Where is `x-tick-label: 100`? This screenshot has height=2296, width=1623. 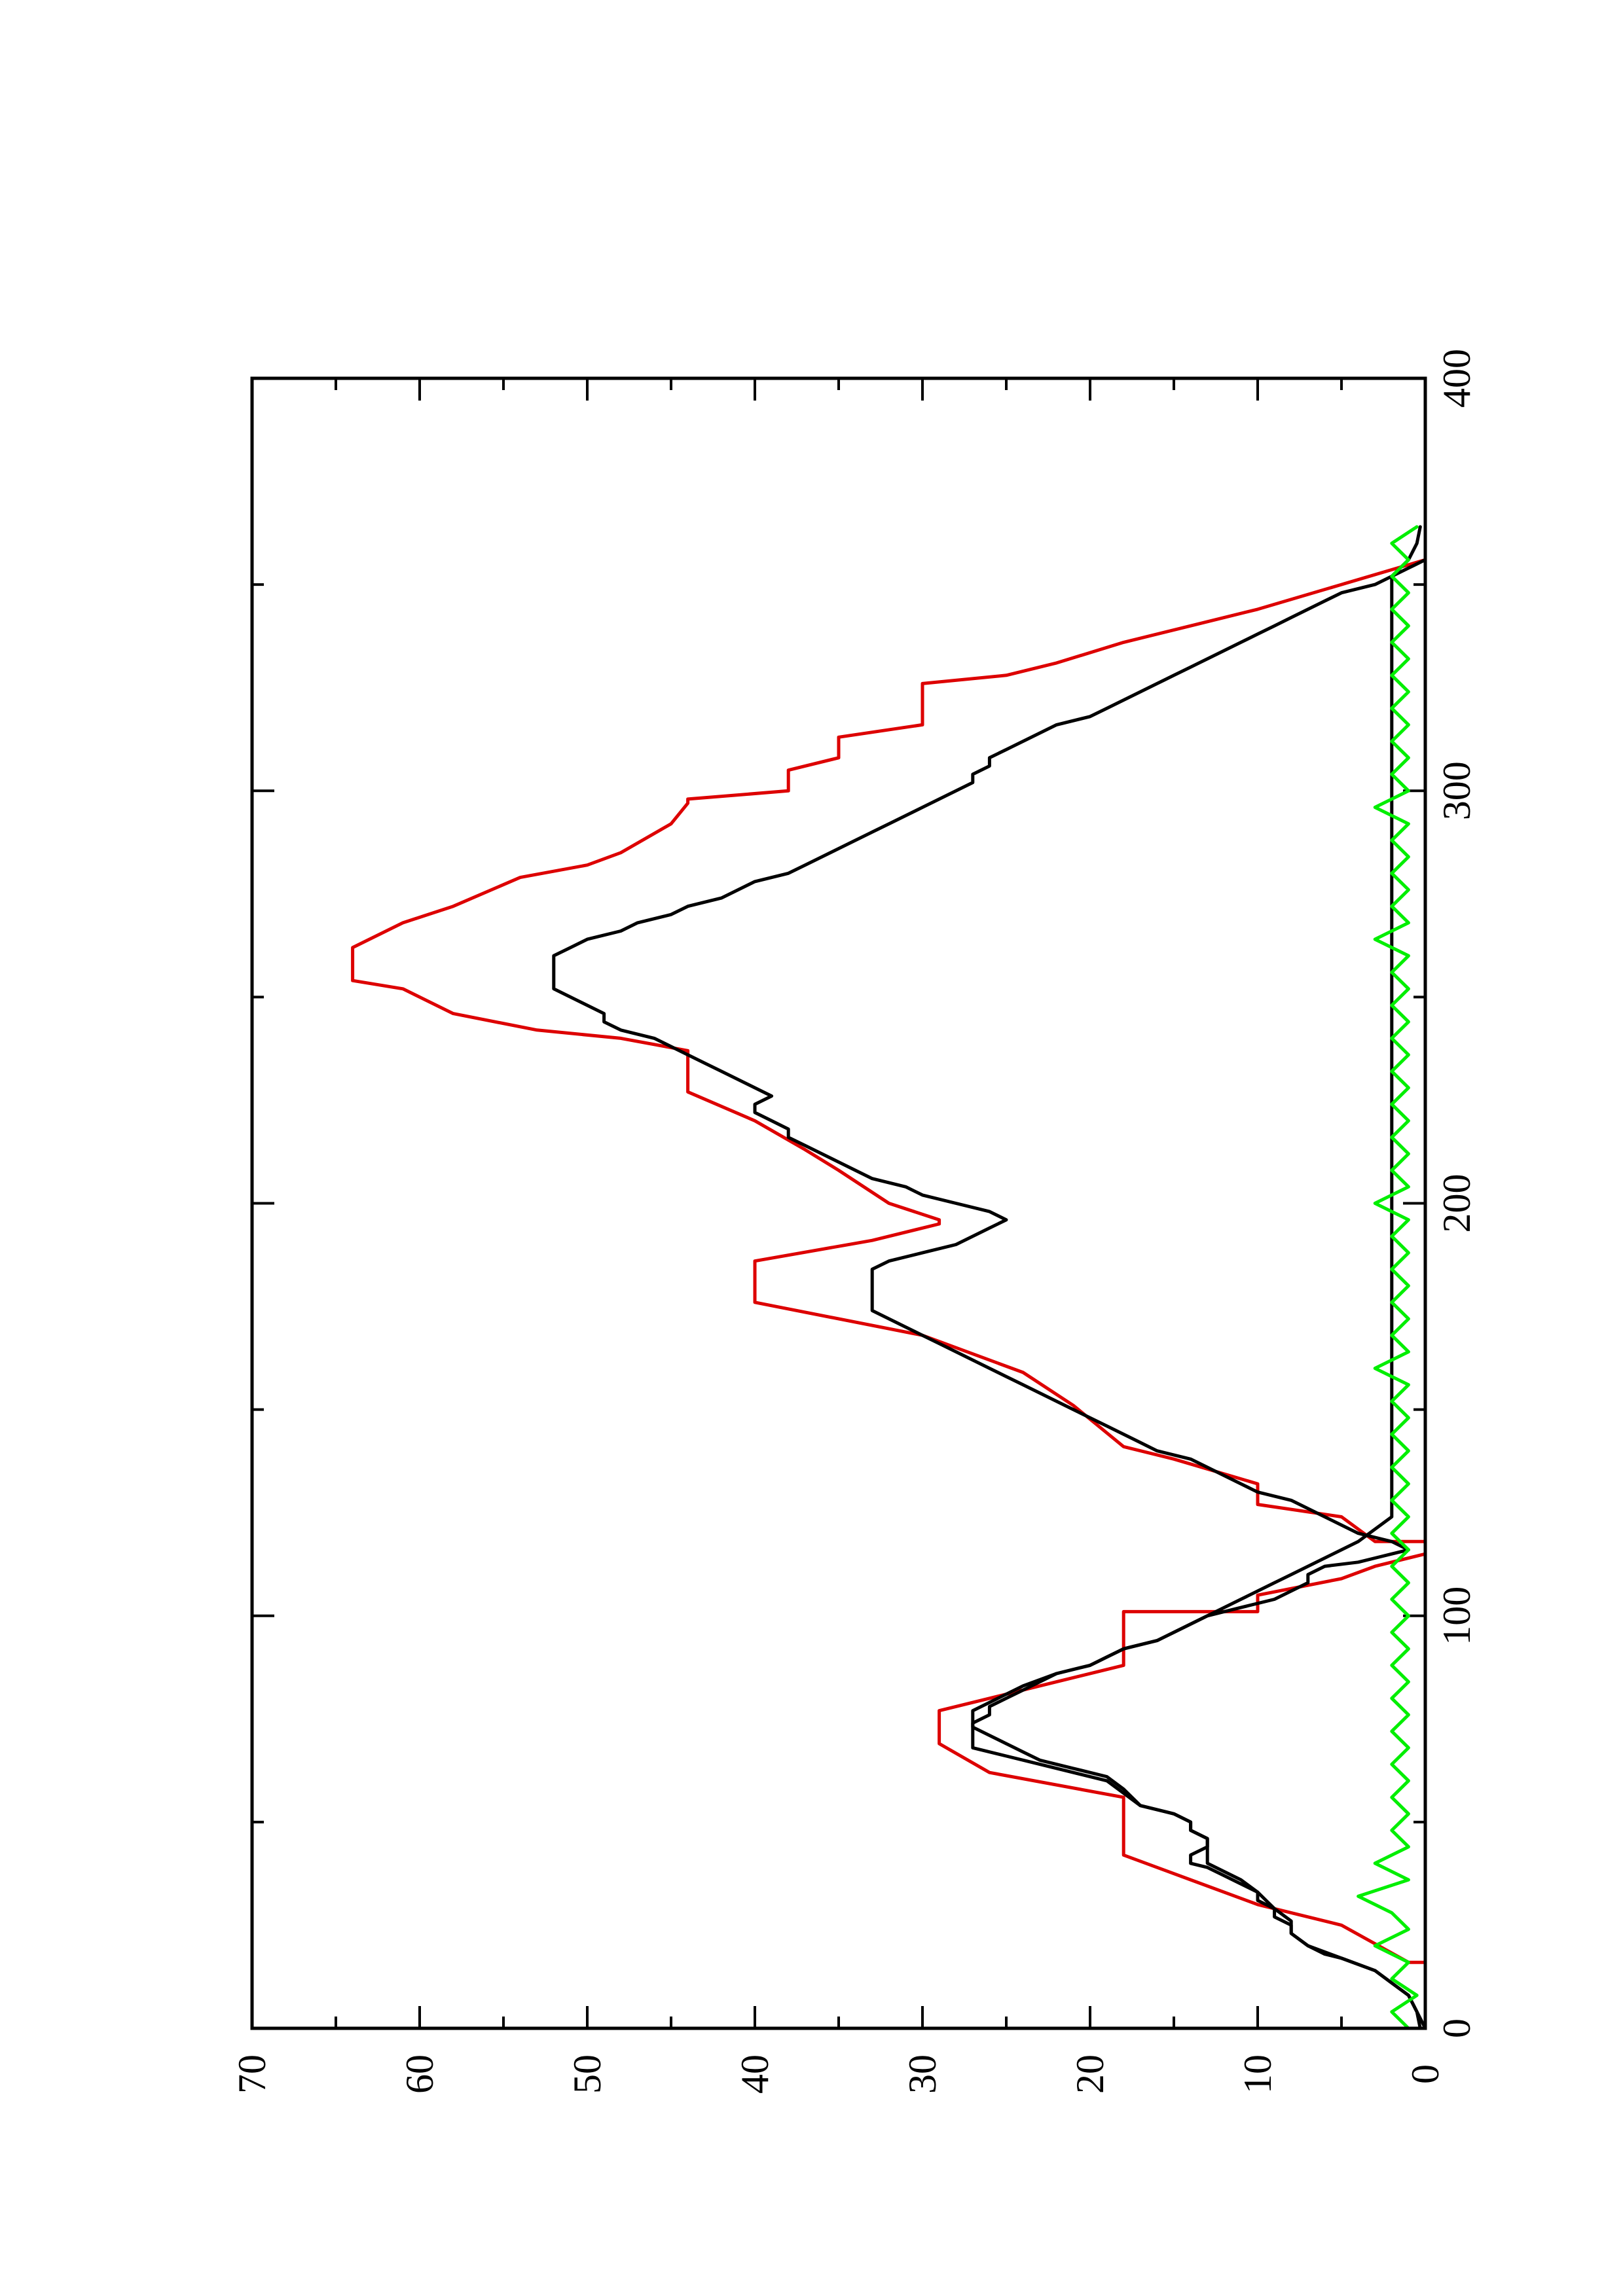
x-tick-label: 100 is located at coordinates (1456, 1616).